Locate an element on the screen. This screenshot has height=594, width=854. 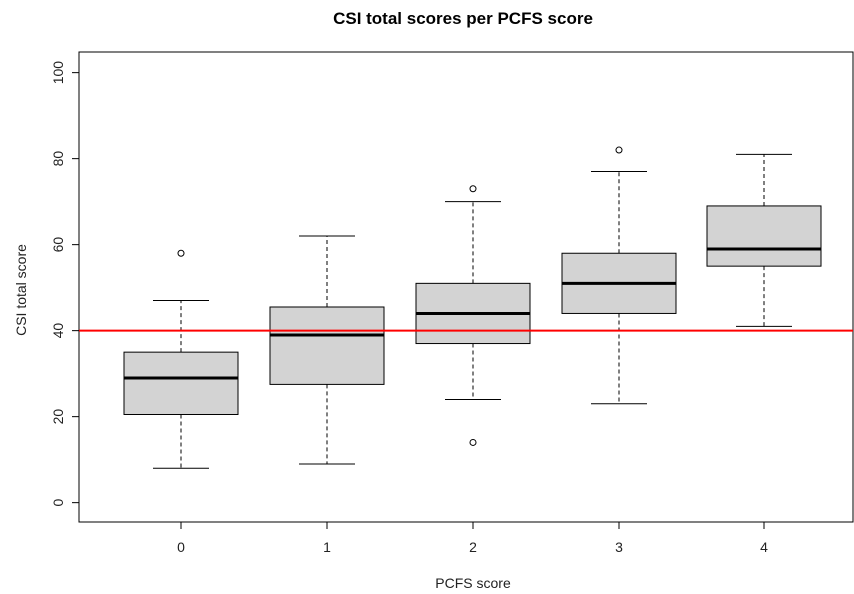
y-tick-label-80: 80 is located at coordinates (58, 159).